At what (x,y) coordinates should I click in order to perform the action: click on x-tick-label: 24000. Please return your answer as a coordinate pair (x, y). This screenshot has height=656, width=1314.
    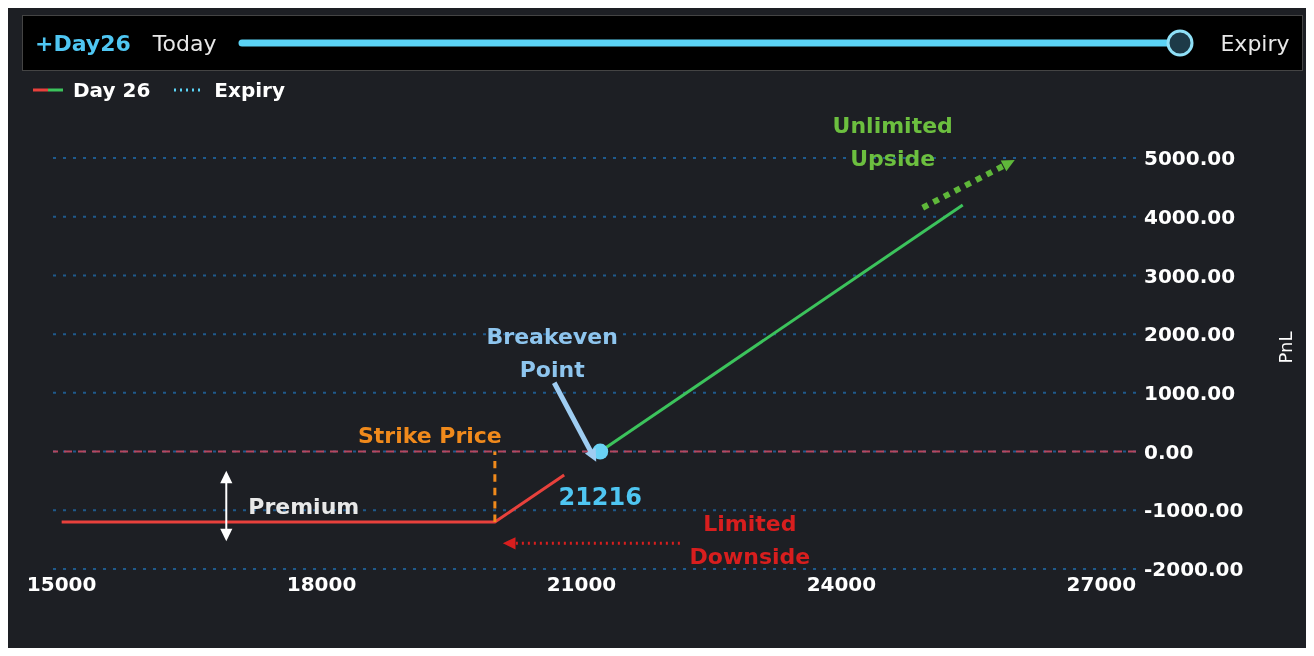
    Looking at the image, I should click on (841, 584).